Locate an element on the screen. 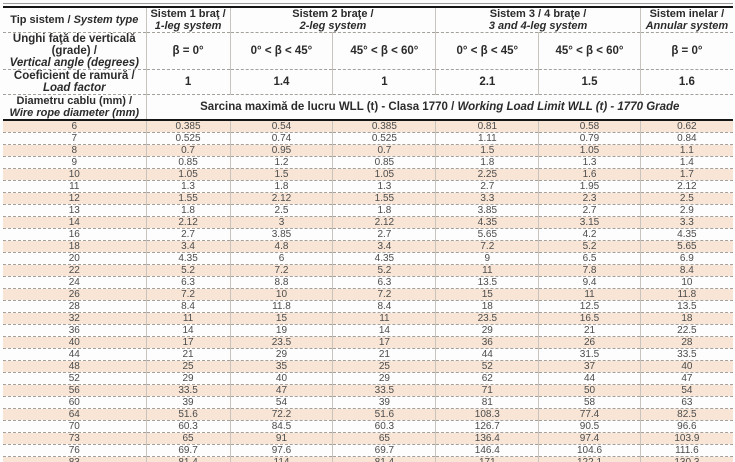  wll-value-cell: 65 is located at coordinates (188, 438).